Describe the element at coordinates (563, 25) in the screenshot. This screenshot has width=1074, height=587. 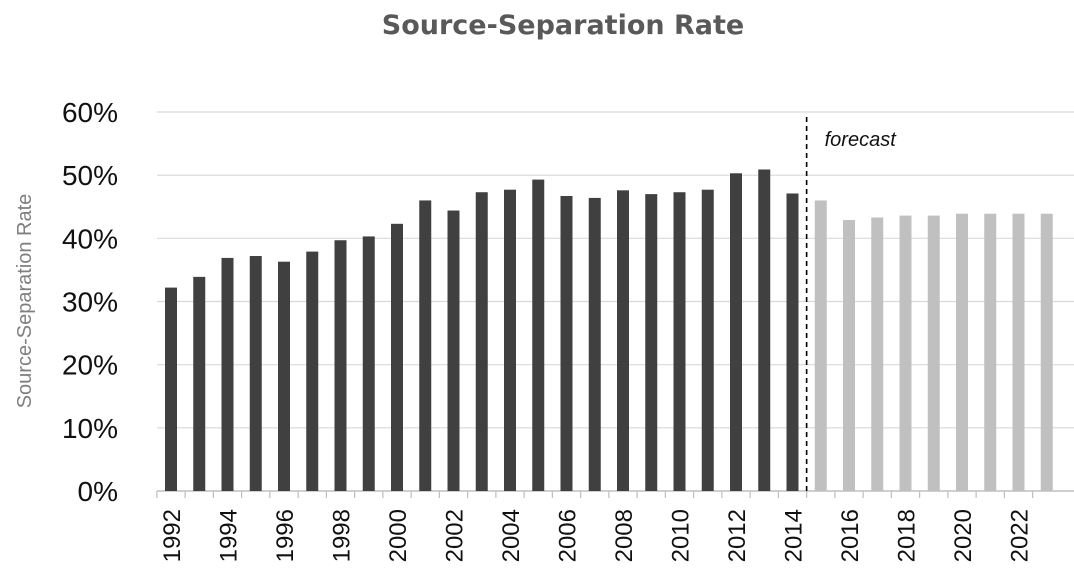
I see `chart-title: Source-Separation Rate` at that location.